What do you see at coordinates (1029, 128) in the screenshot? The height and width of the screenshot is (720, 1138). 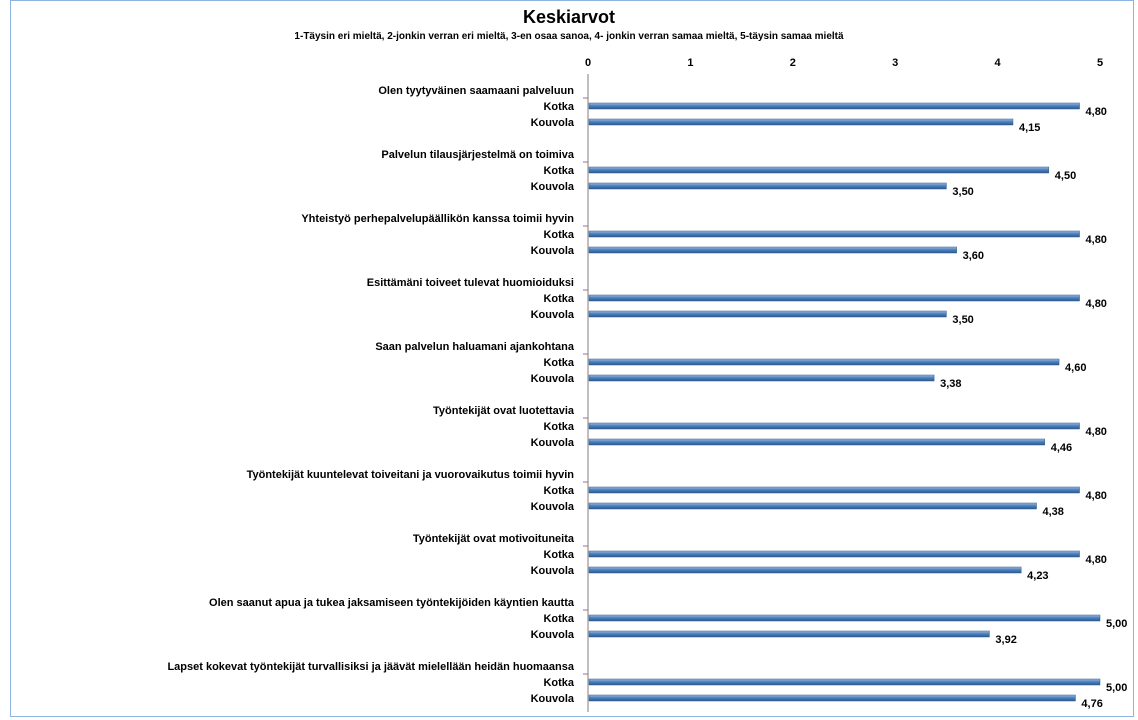 I see `data-label: 4,15` at bounding box center [1029, 128].